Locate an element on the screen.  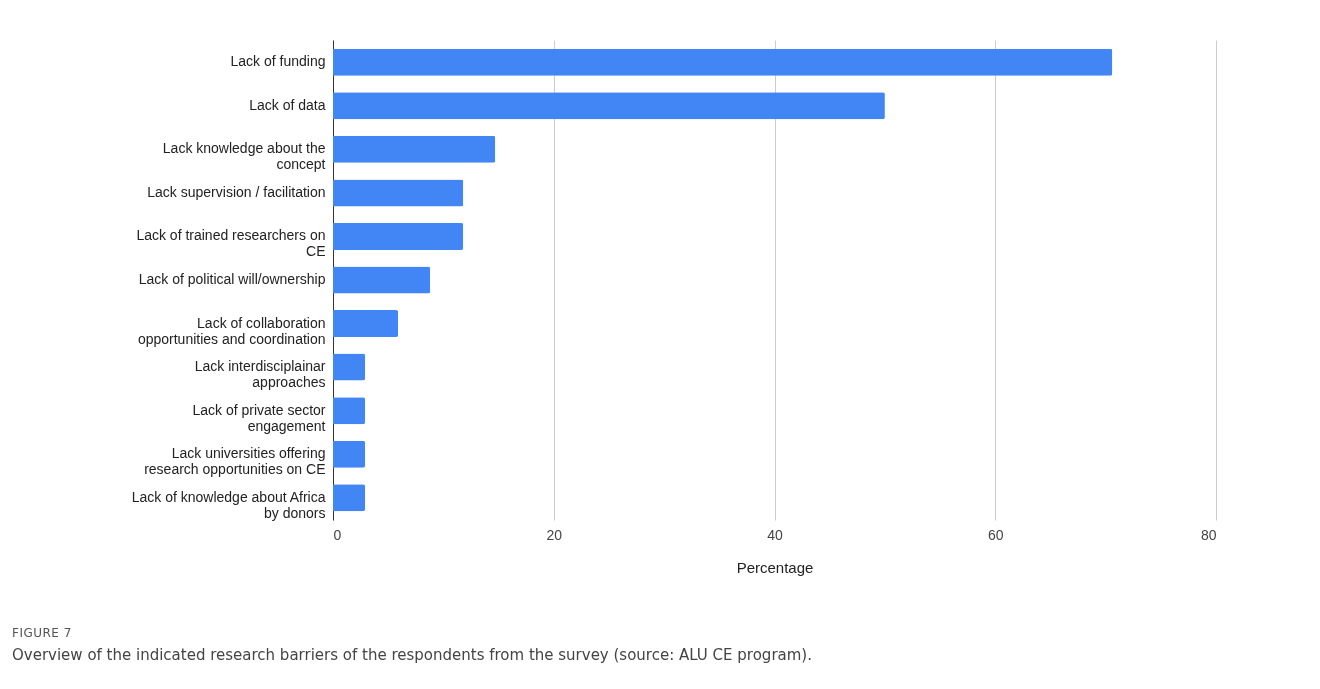
y-tick-label: Lack universities offering research opportunities on CE is located at coordinates (235, 461).